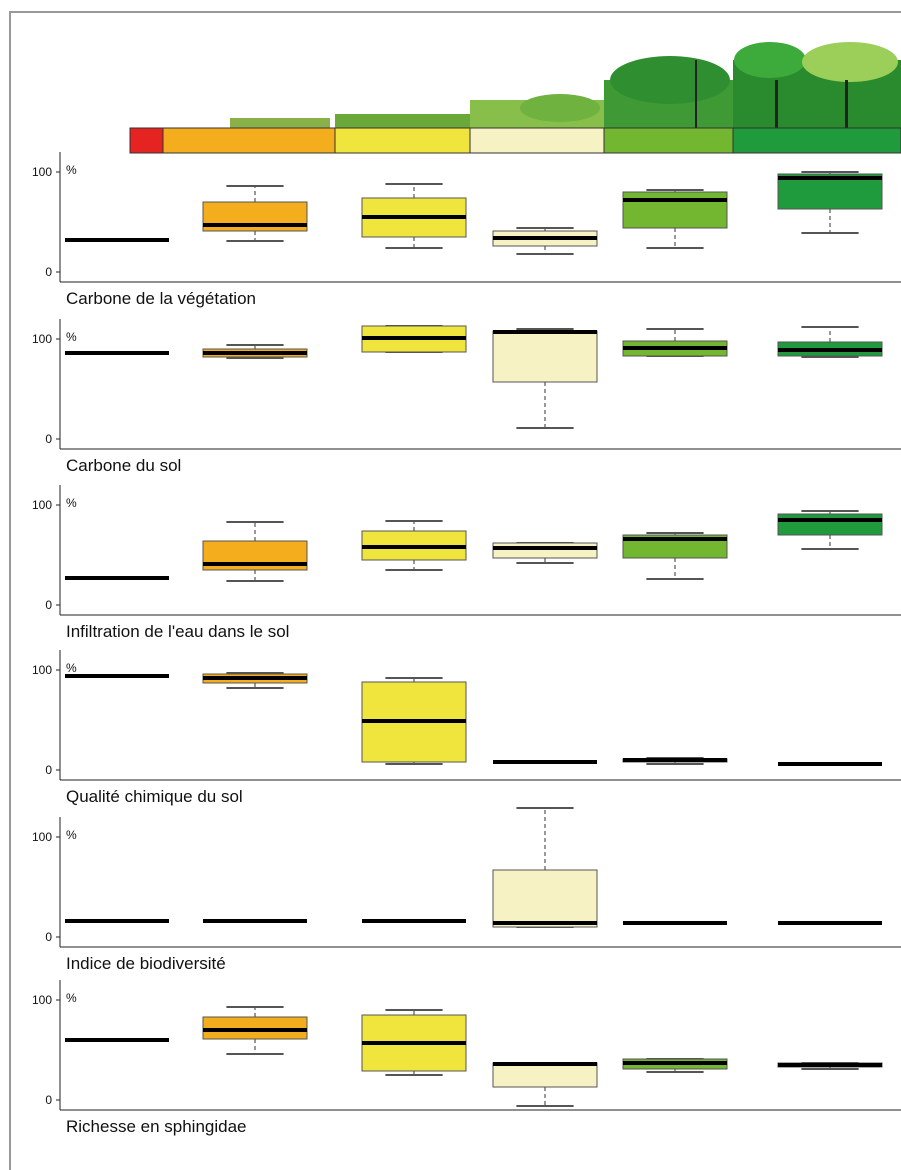 The height and width of the screenshot is (1170, 901). What do you see at coordinates (515, 140) in the screenshot?
I see `color-strip` at bounding box center [515, 140].